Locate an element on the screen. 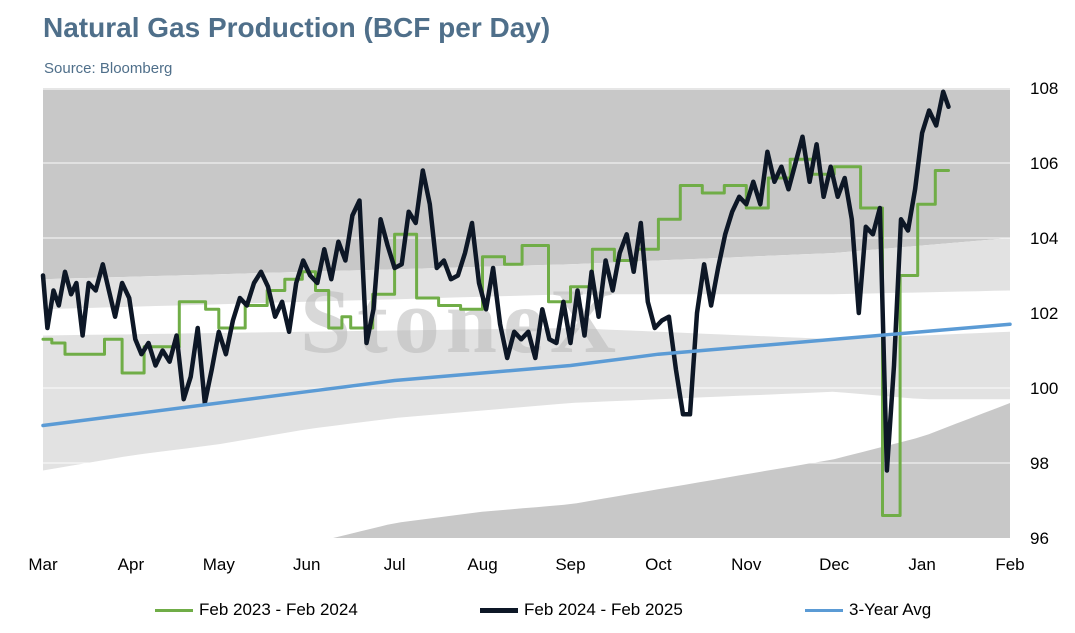  chart-source: Source: Bloomberg is located at coordinates (108, 68).